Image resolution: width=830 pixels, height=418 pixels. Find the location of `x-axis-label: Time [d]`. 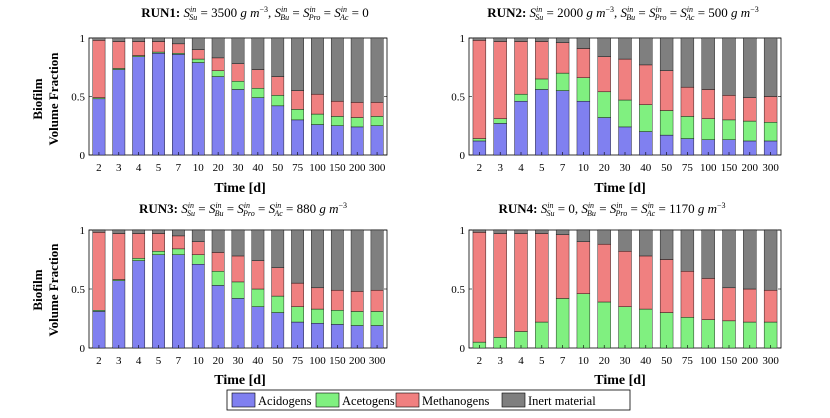

x-axis-label: Time [d] is located at coordinates (619, 380).